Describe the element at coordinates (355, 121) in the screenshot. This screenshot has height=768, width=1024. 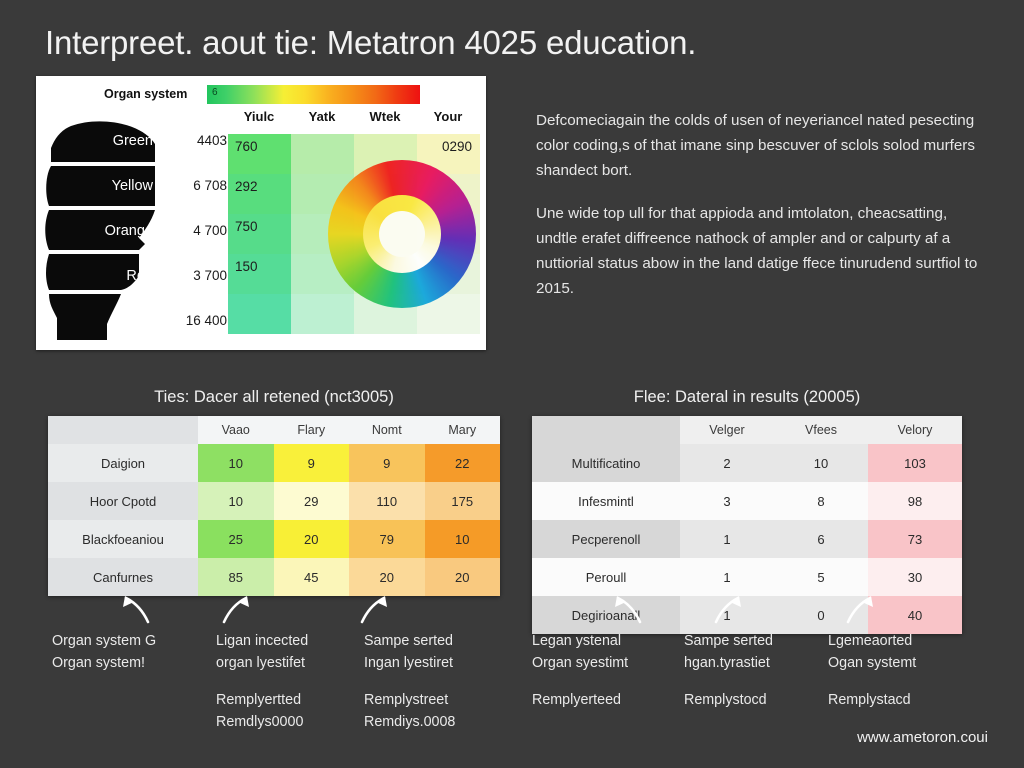
I see `heatmap-header-row: Yiulc Yatk Wtek Your` at that location.